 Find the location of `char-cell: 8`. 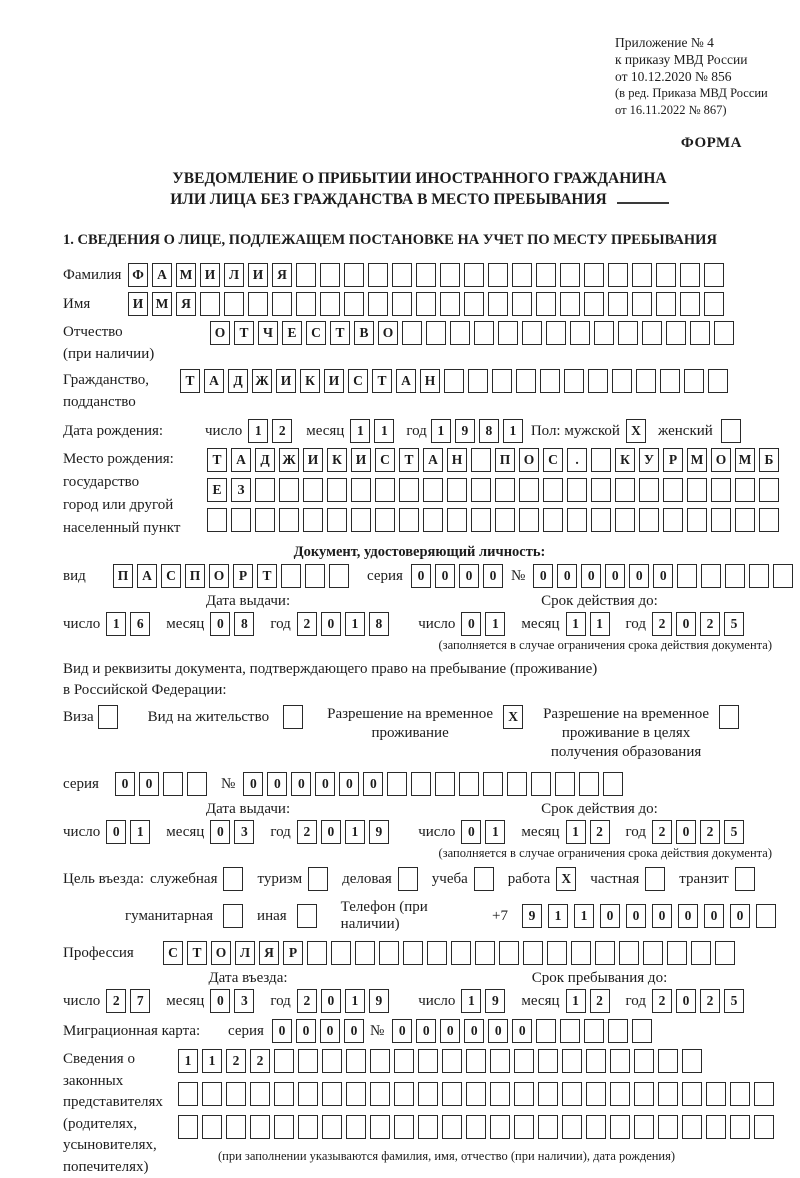

char-cell: 8 is located at coordinates (489, 431).